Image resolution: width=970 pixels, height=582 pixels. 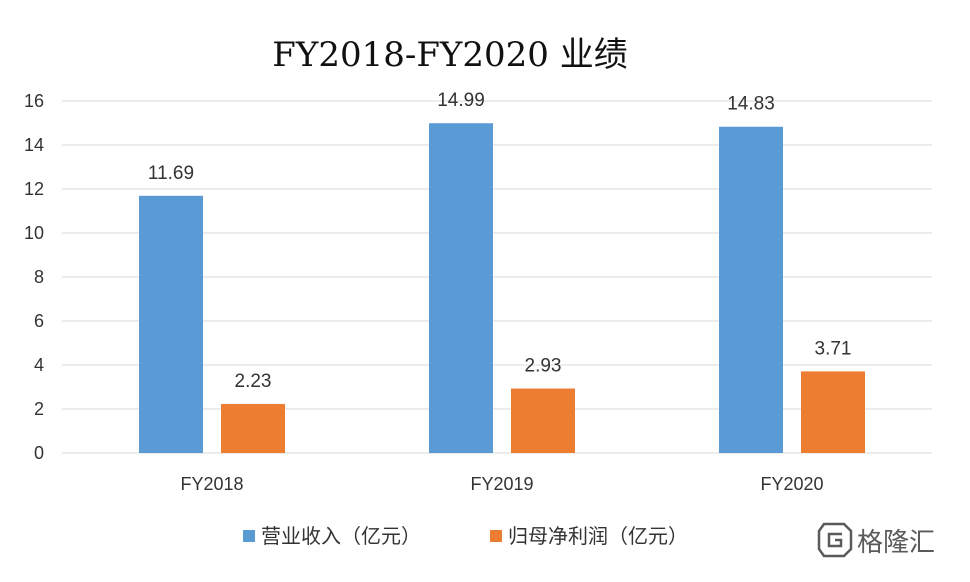 What do you see at coordinates (341, 536) in the screenshot?
I see `legend-label: 营业收入（亿元）` at bounding box center [341, 536].